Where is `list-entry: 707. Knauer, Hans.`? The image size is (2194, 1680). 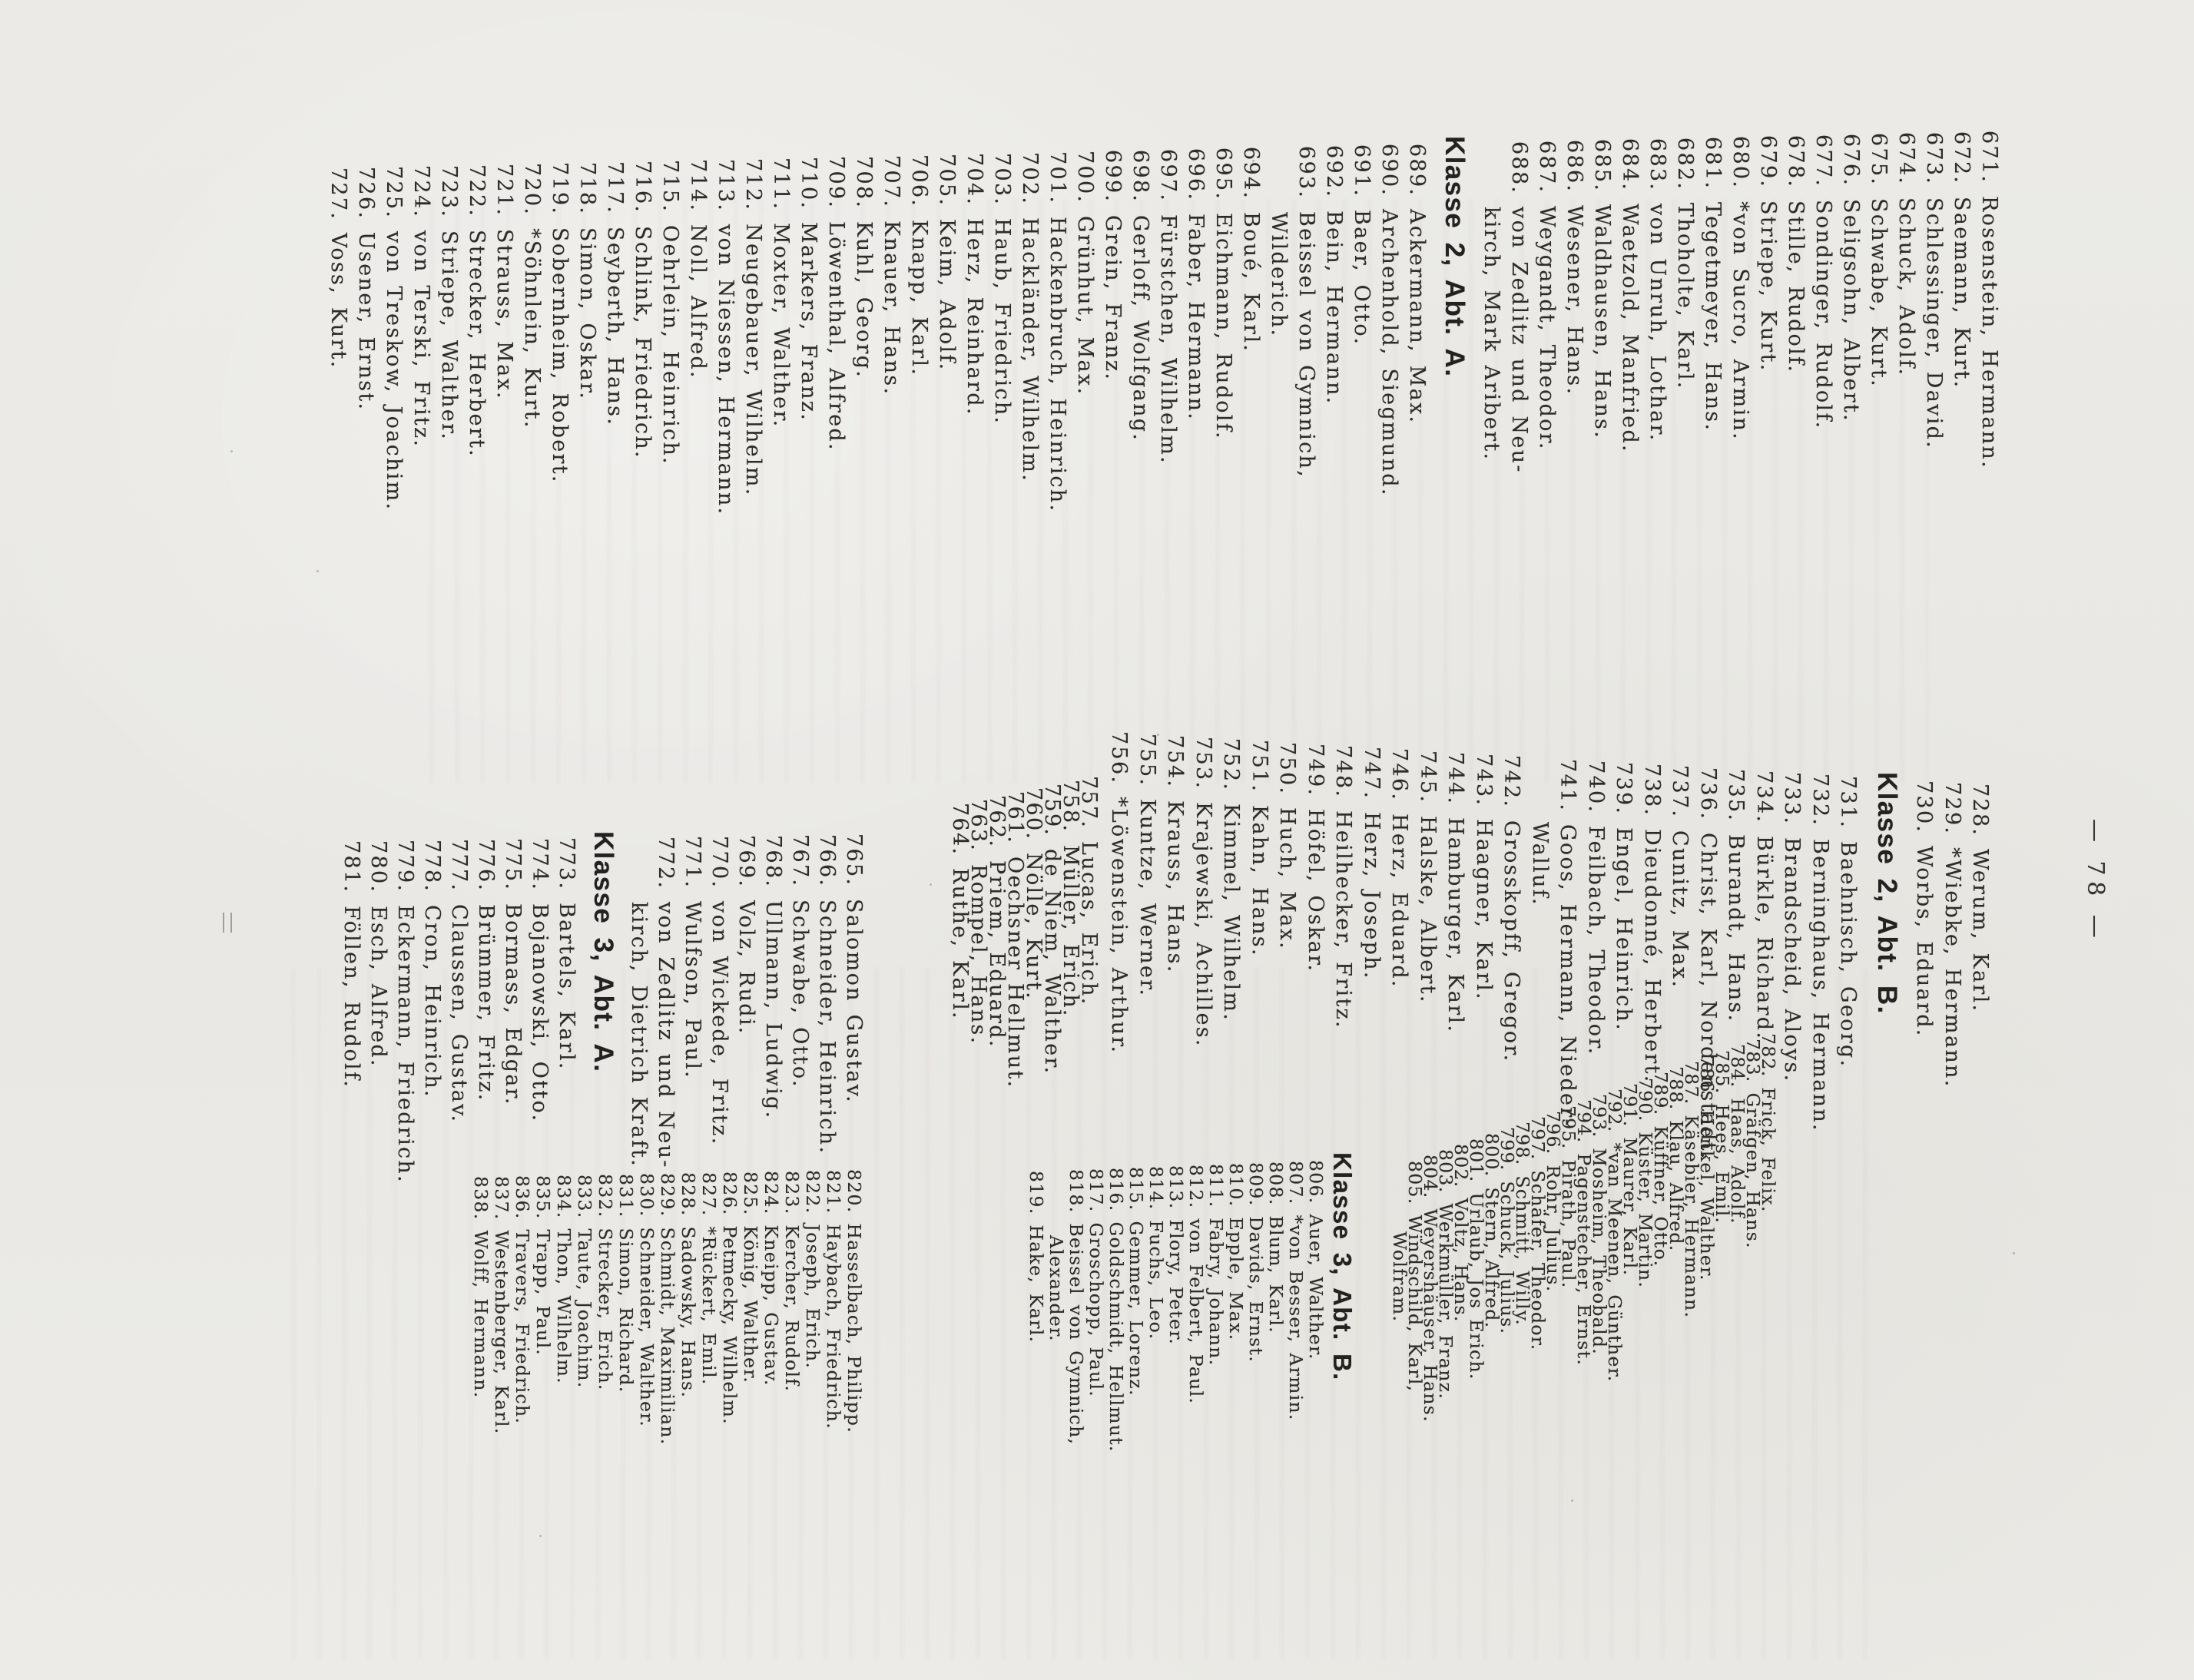 list-entry: 707. Knauer, Hans. is located at coordinates (891, 275).